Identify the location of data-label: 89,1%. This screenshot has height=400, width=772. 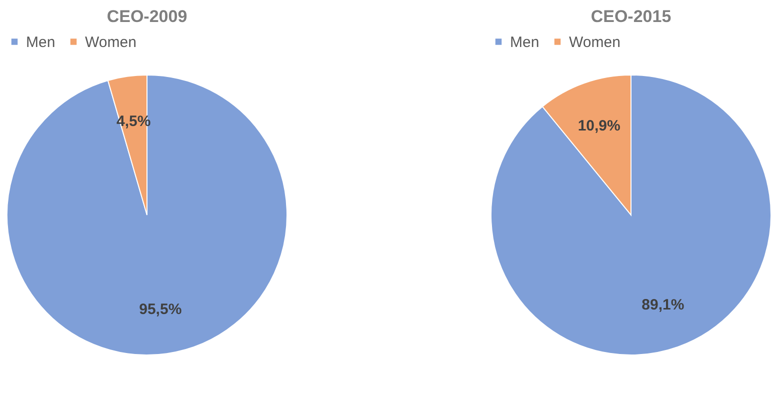
(663, 305).